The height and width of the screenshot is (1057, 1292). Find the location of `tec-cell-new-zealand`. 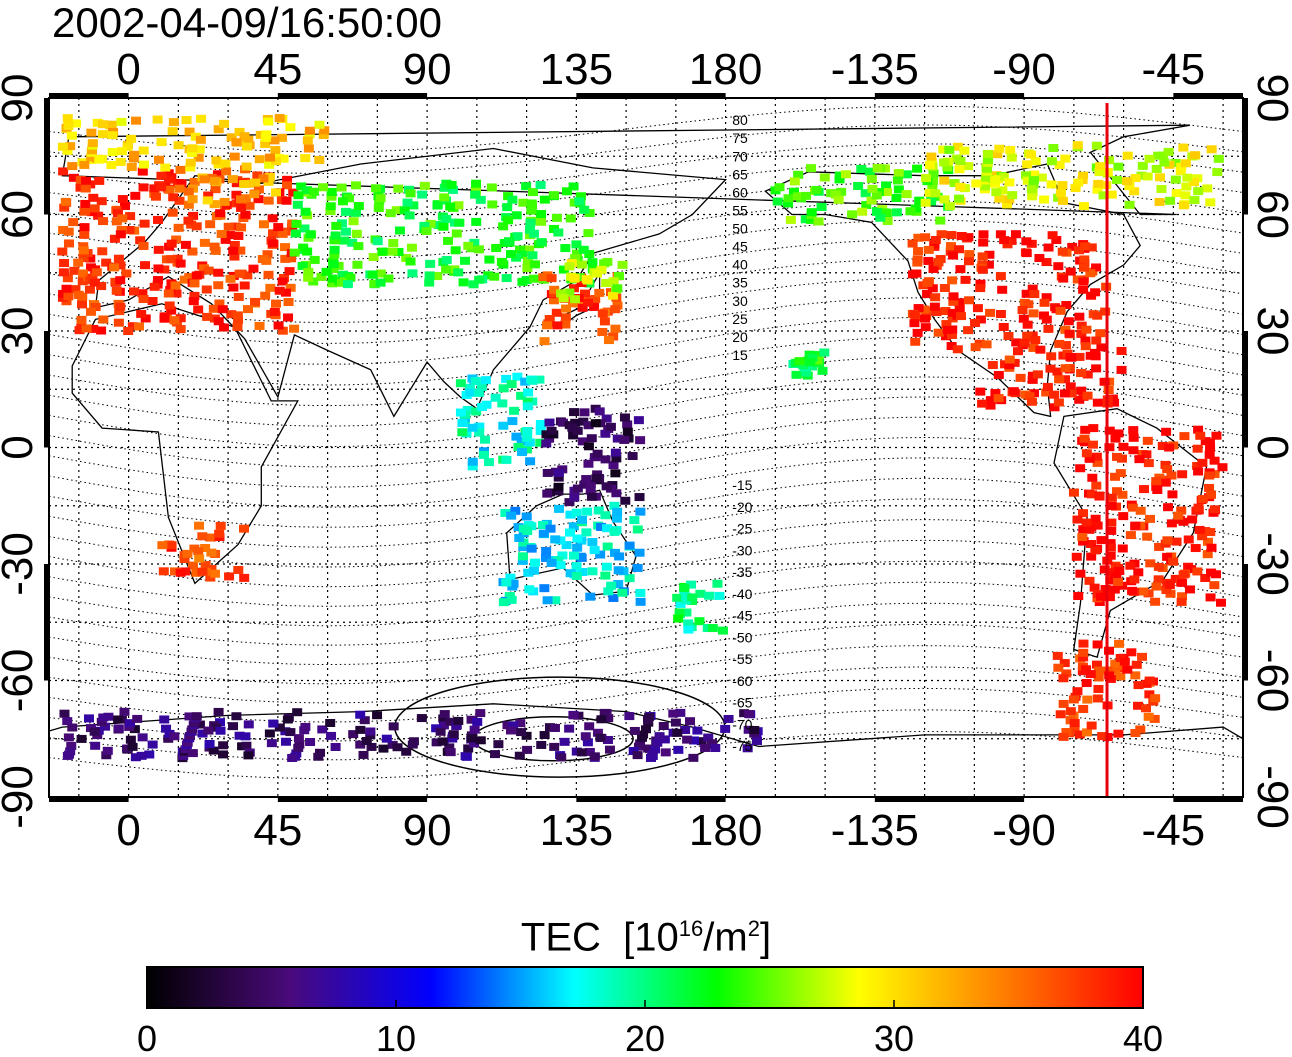

tec-cell-new-zealand is located at coordinates (684, 588).